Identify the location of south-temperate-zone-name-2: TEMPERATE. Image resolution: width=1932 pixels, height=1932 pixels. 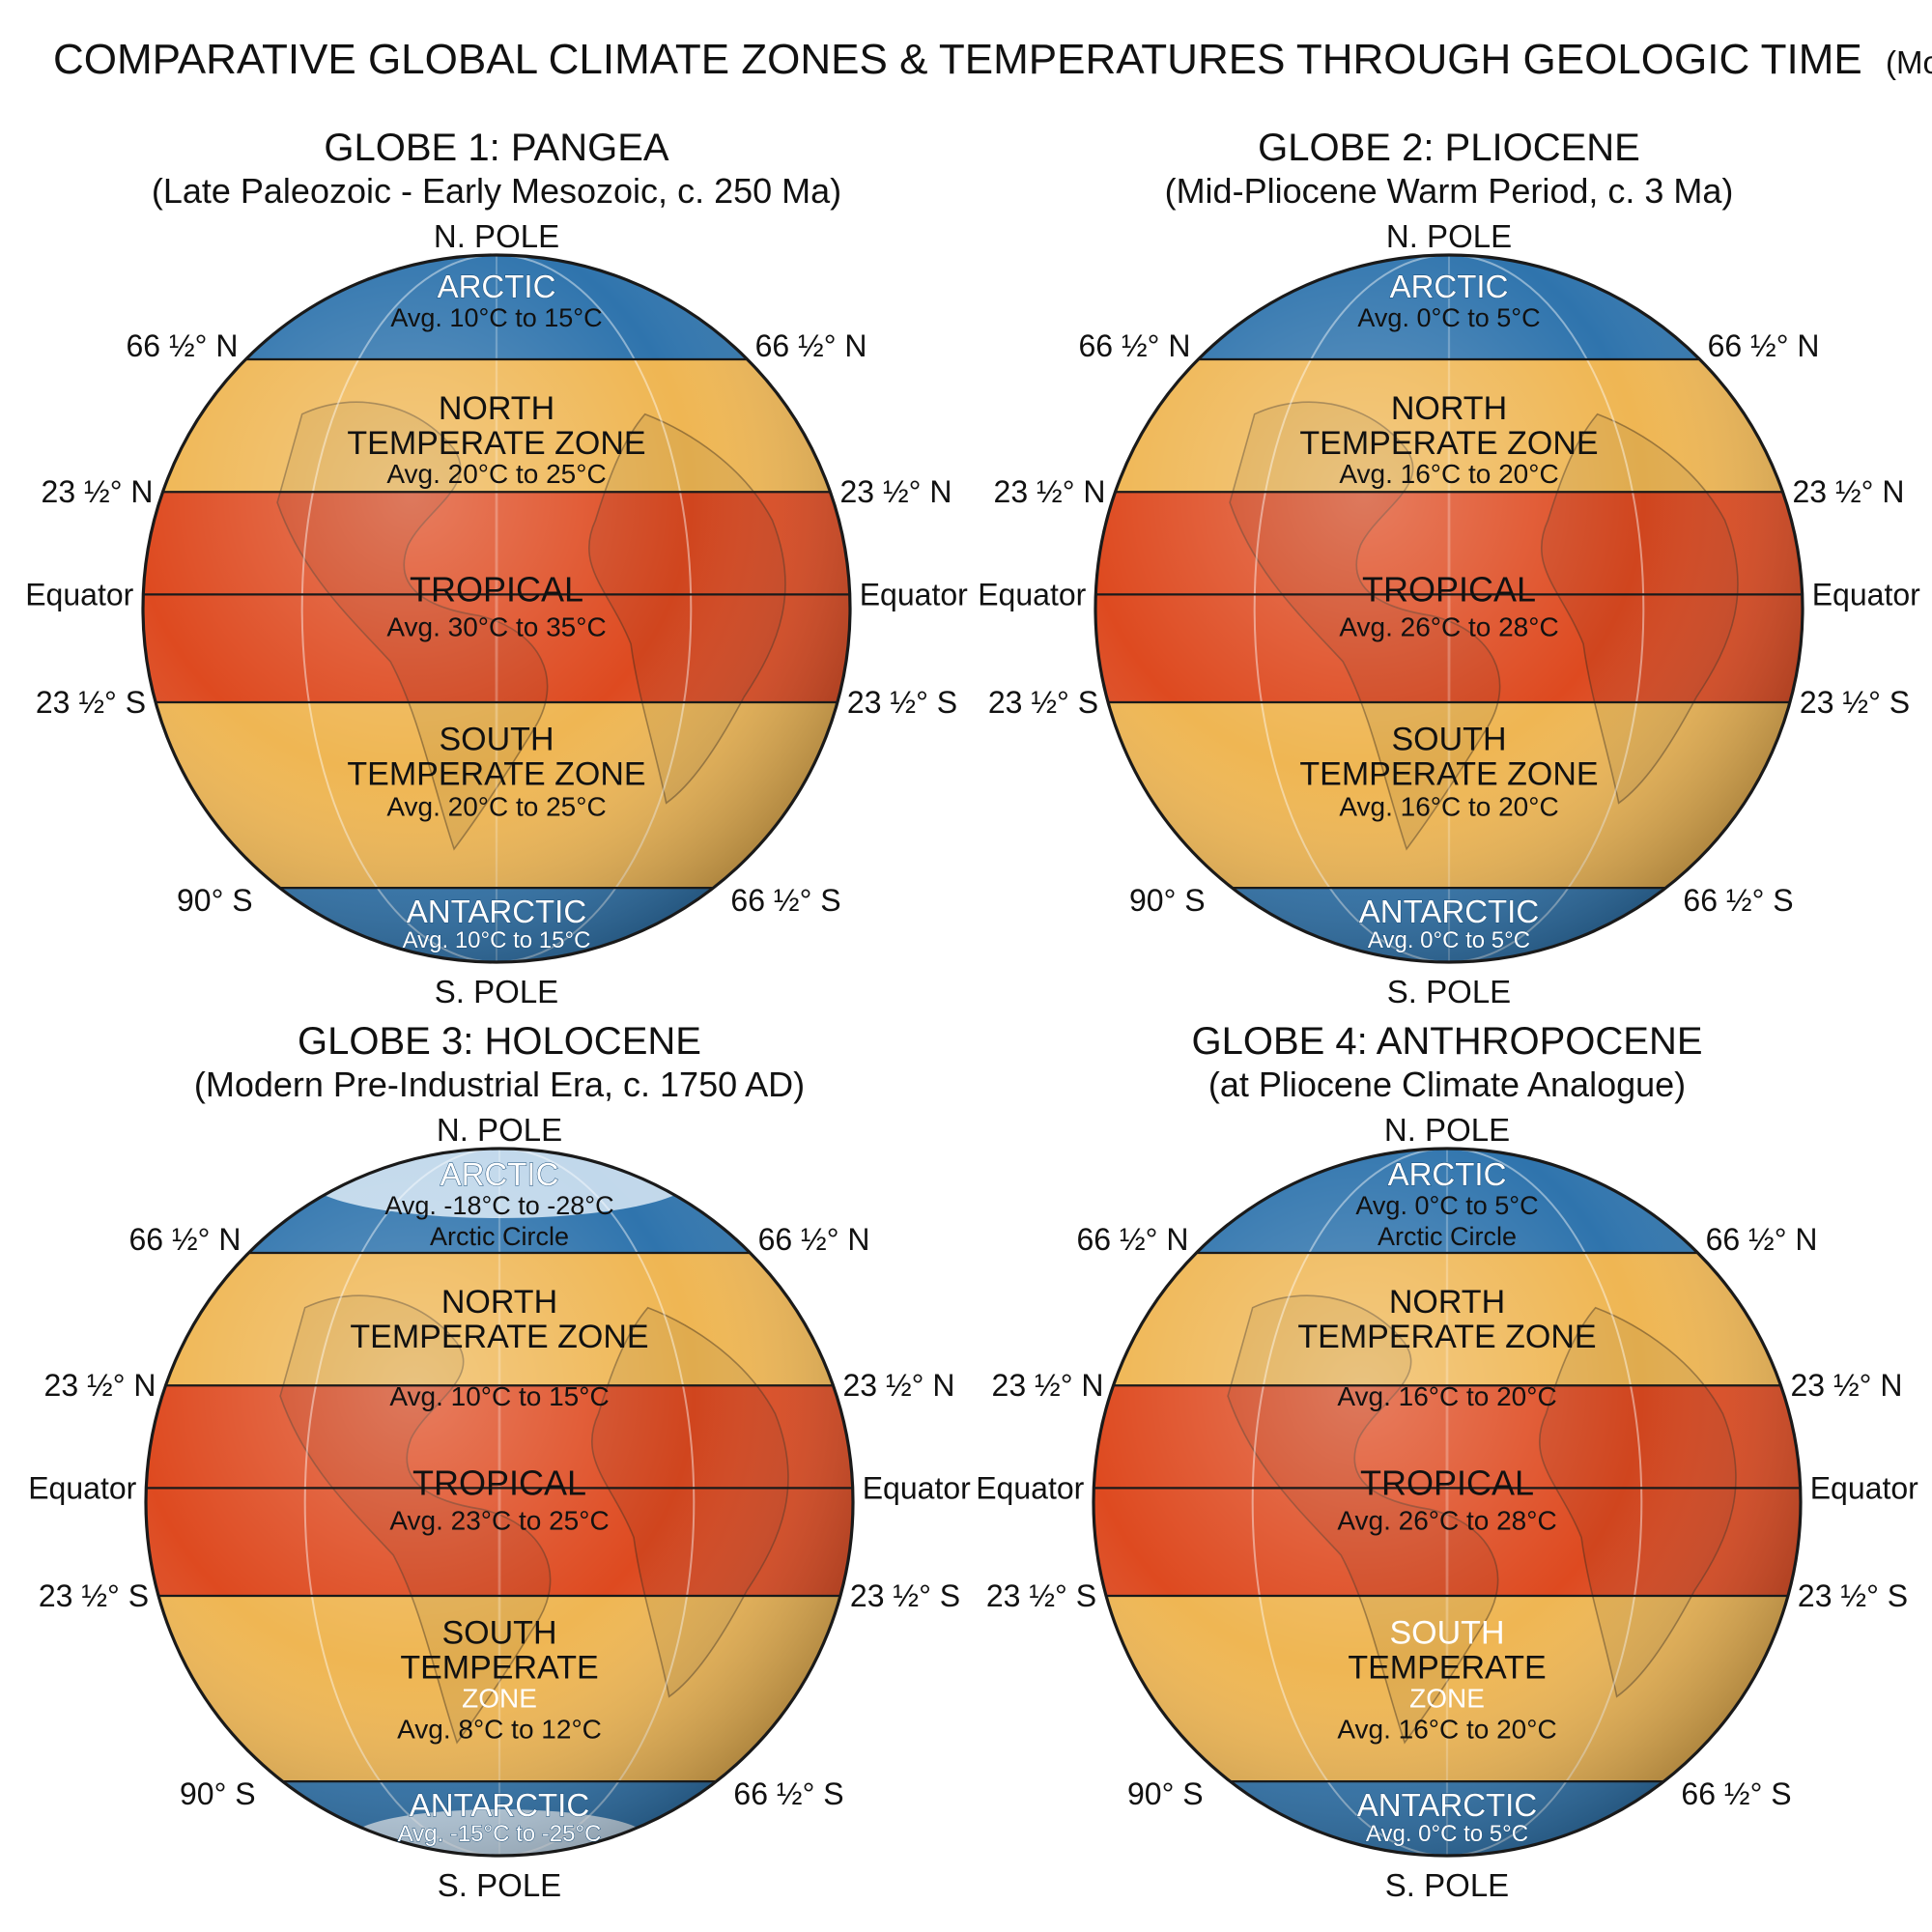
(1447, 1667).